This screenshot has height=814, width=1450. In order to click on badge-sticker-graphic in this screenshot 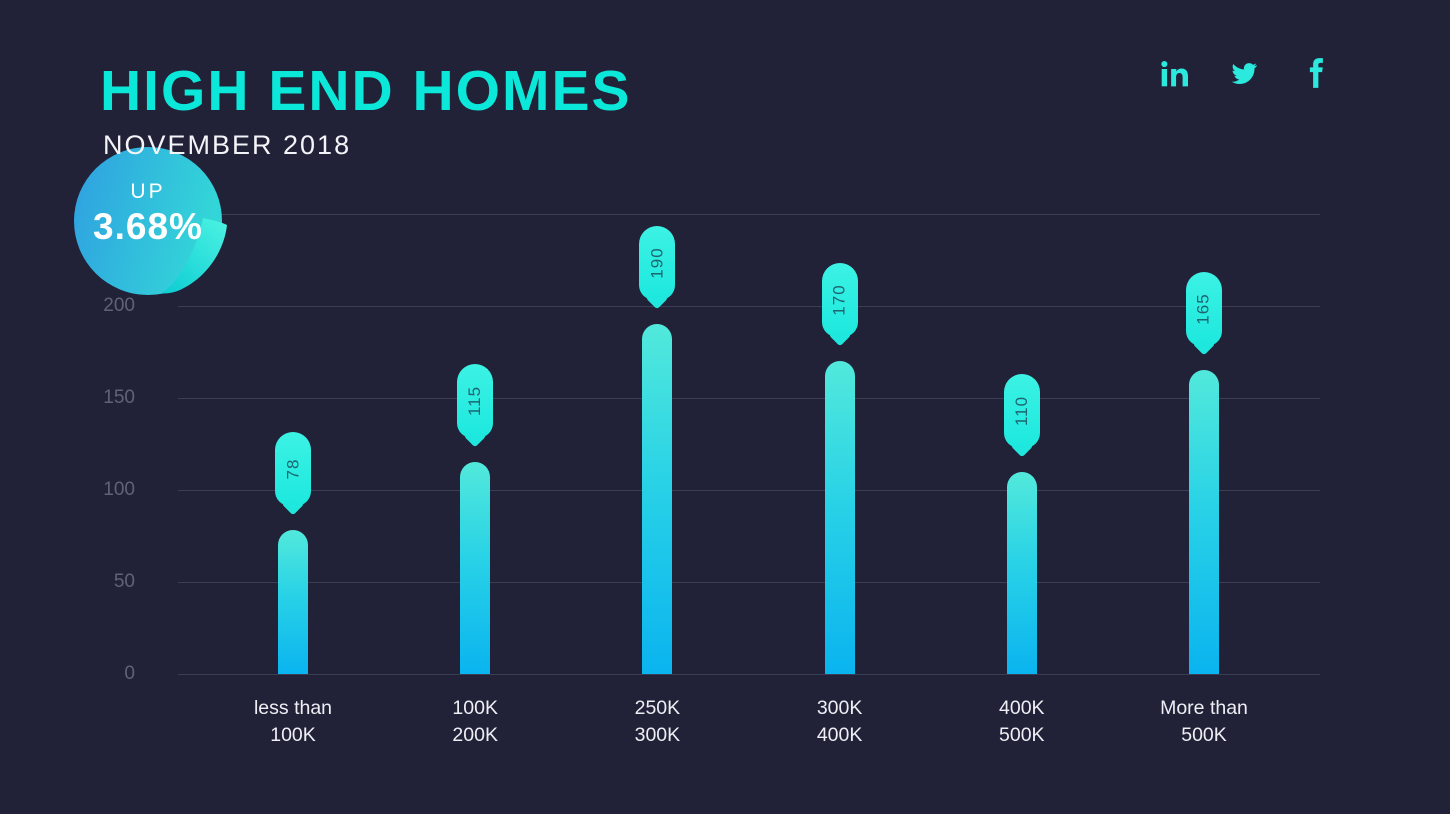, I will do `click(150, 221)`.